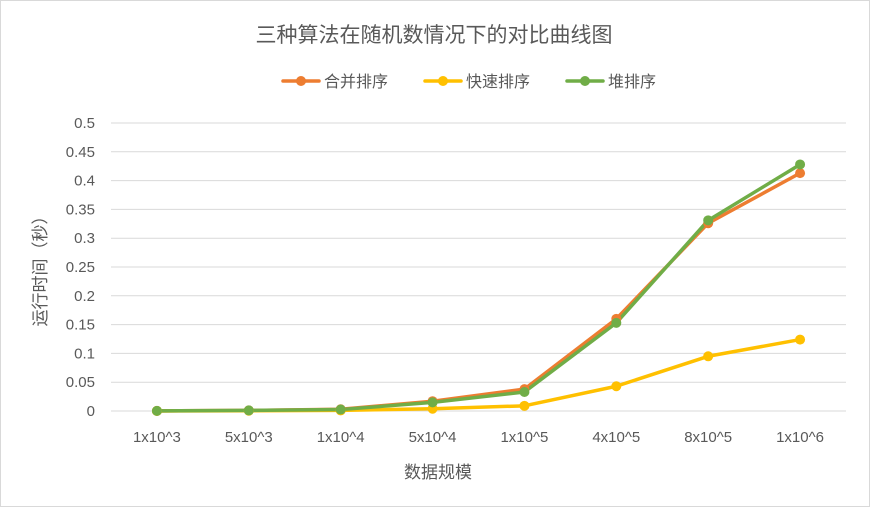 The image size is (870, 507). Describe the element at coordinates (478, 375) in the screenshot. I see `series-line` at that location.